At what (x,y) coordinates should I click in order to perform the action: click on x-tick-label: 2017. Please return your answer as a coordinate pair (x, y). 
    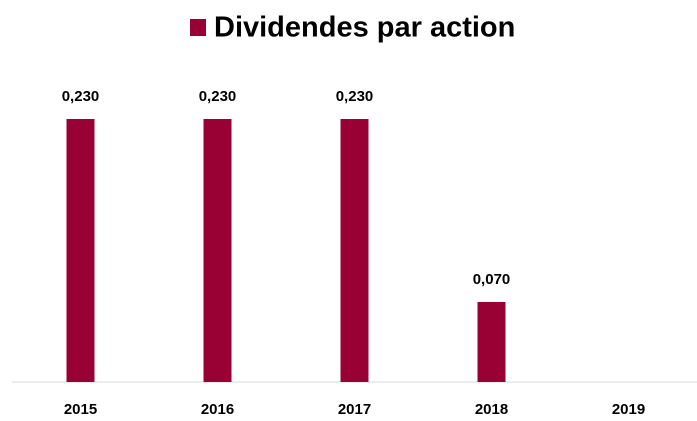
    Looking at the image, I should click on (354, 409).